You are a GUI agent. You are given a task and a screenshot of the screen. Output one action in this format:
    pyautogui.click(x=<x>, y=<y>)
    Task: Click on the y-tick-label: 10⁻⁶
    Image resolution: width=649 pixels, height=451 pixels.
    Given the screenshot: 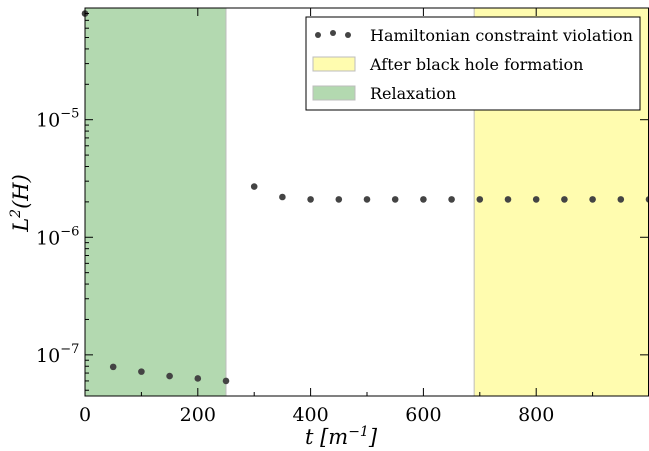 What is the action you would take?
    pyautogui.click(x=57, y=236)
    